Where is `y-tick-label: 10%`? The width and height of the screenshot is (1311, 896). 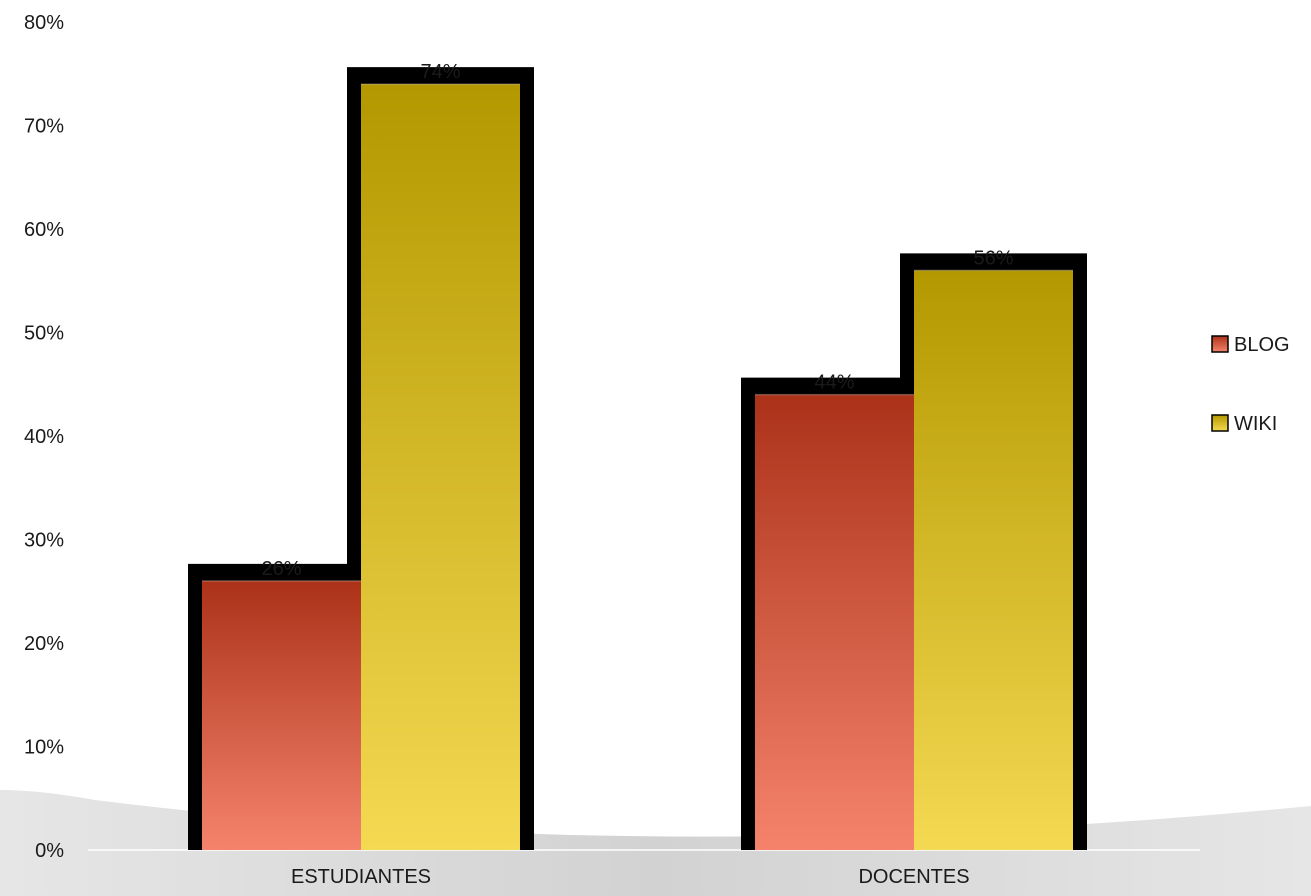
y-tick-label: 10% is located at coordinates (44, 748).